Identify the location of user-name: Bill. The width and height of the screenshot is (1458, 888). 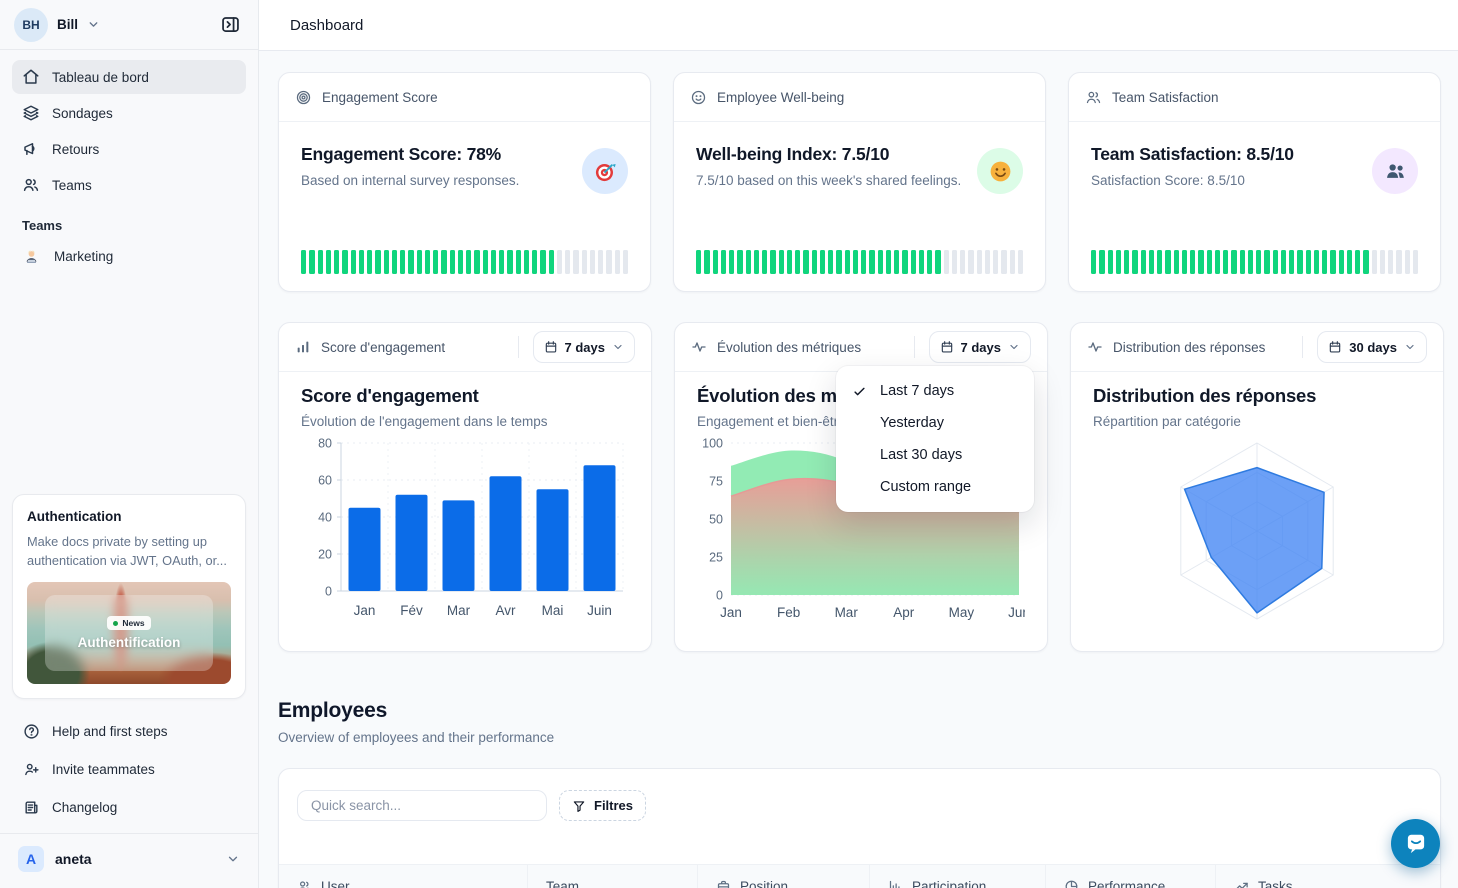
(68, 24).